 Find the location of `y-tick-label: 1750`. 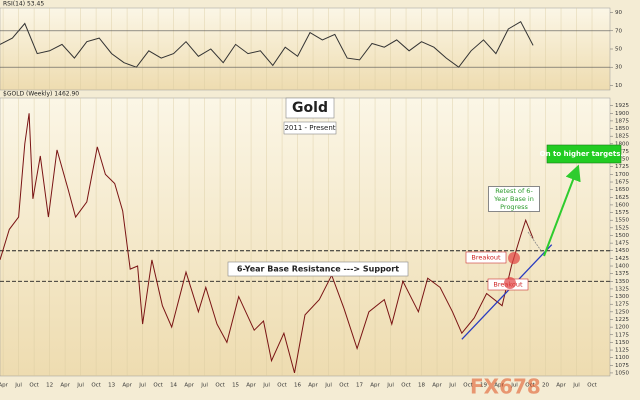

y-tick-label: 1750 is located at coordinates (622, 160).